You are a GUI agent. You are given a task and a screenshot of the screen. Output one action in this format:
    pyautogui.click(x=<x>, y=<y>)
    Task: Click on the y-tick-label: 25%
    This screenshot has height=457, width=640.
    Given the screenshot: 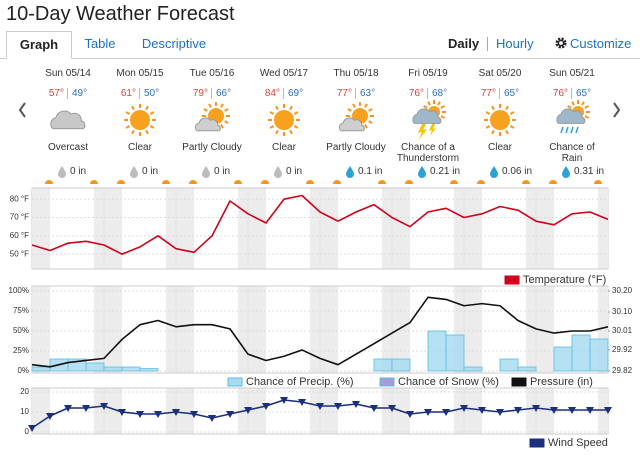 What is the action you would take?
    pyautogui.click(x=21, y=350)
    